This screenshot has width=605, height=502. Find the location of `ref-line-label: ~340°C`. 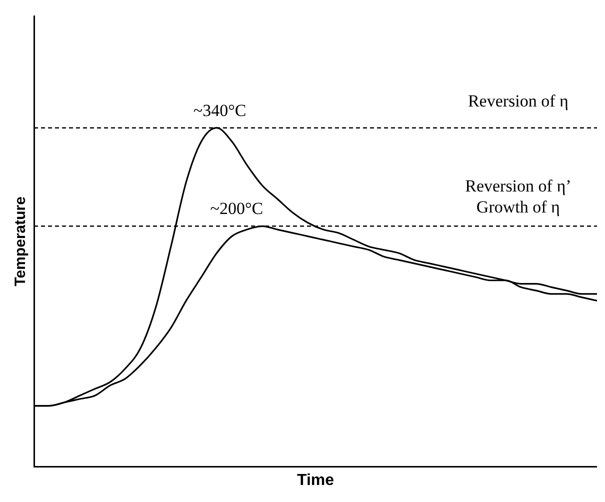

ref-line-label: ~340°C is located at coordinates (219, 110).